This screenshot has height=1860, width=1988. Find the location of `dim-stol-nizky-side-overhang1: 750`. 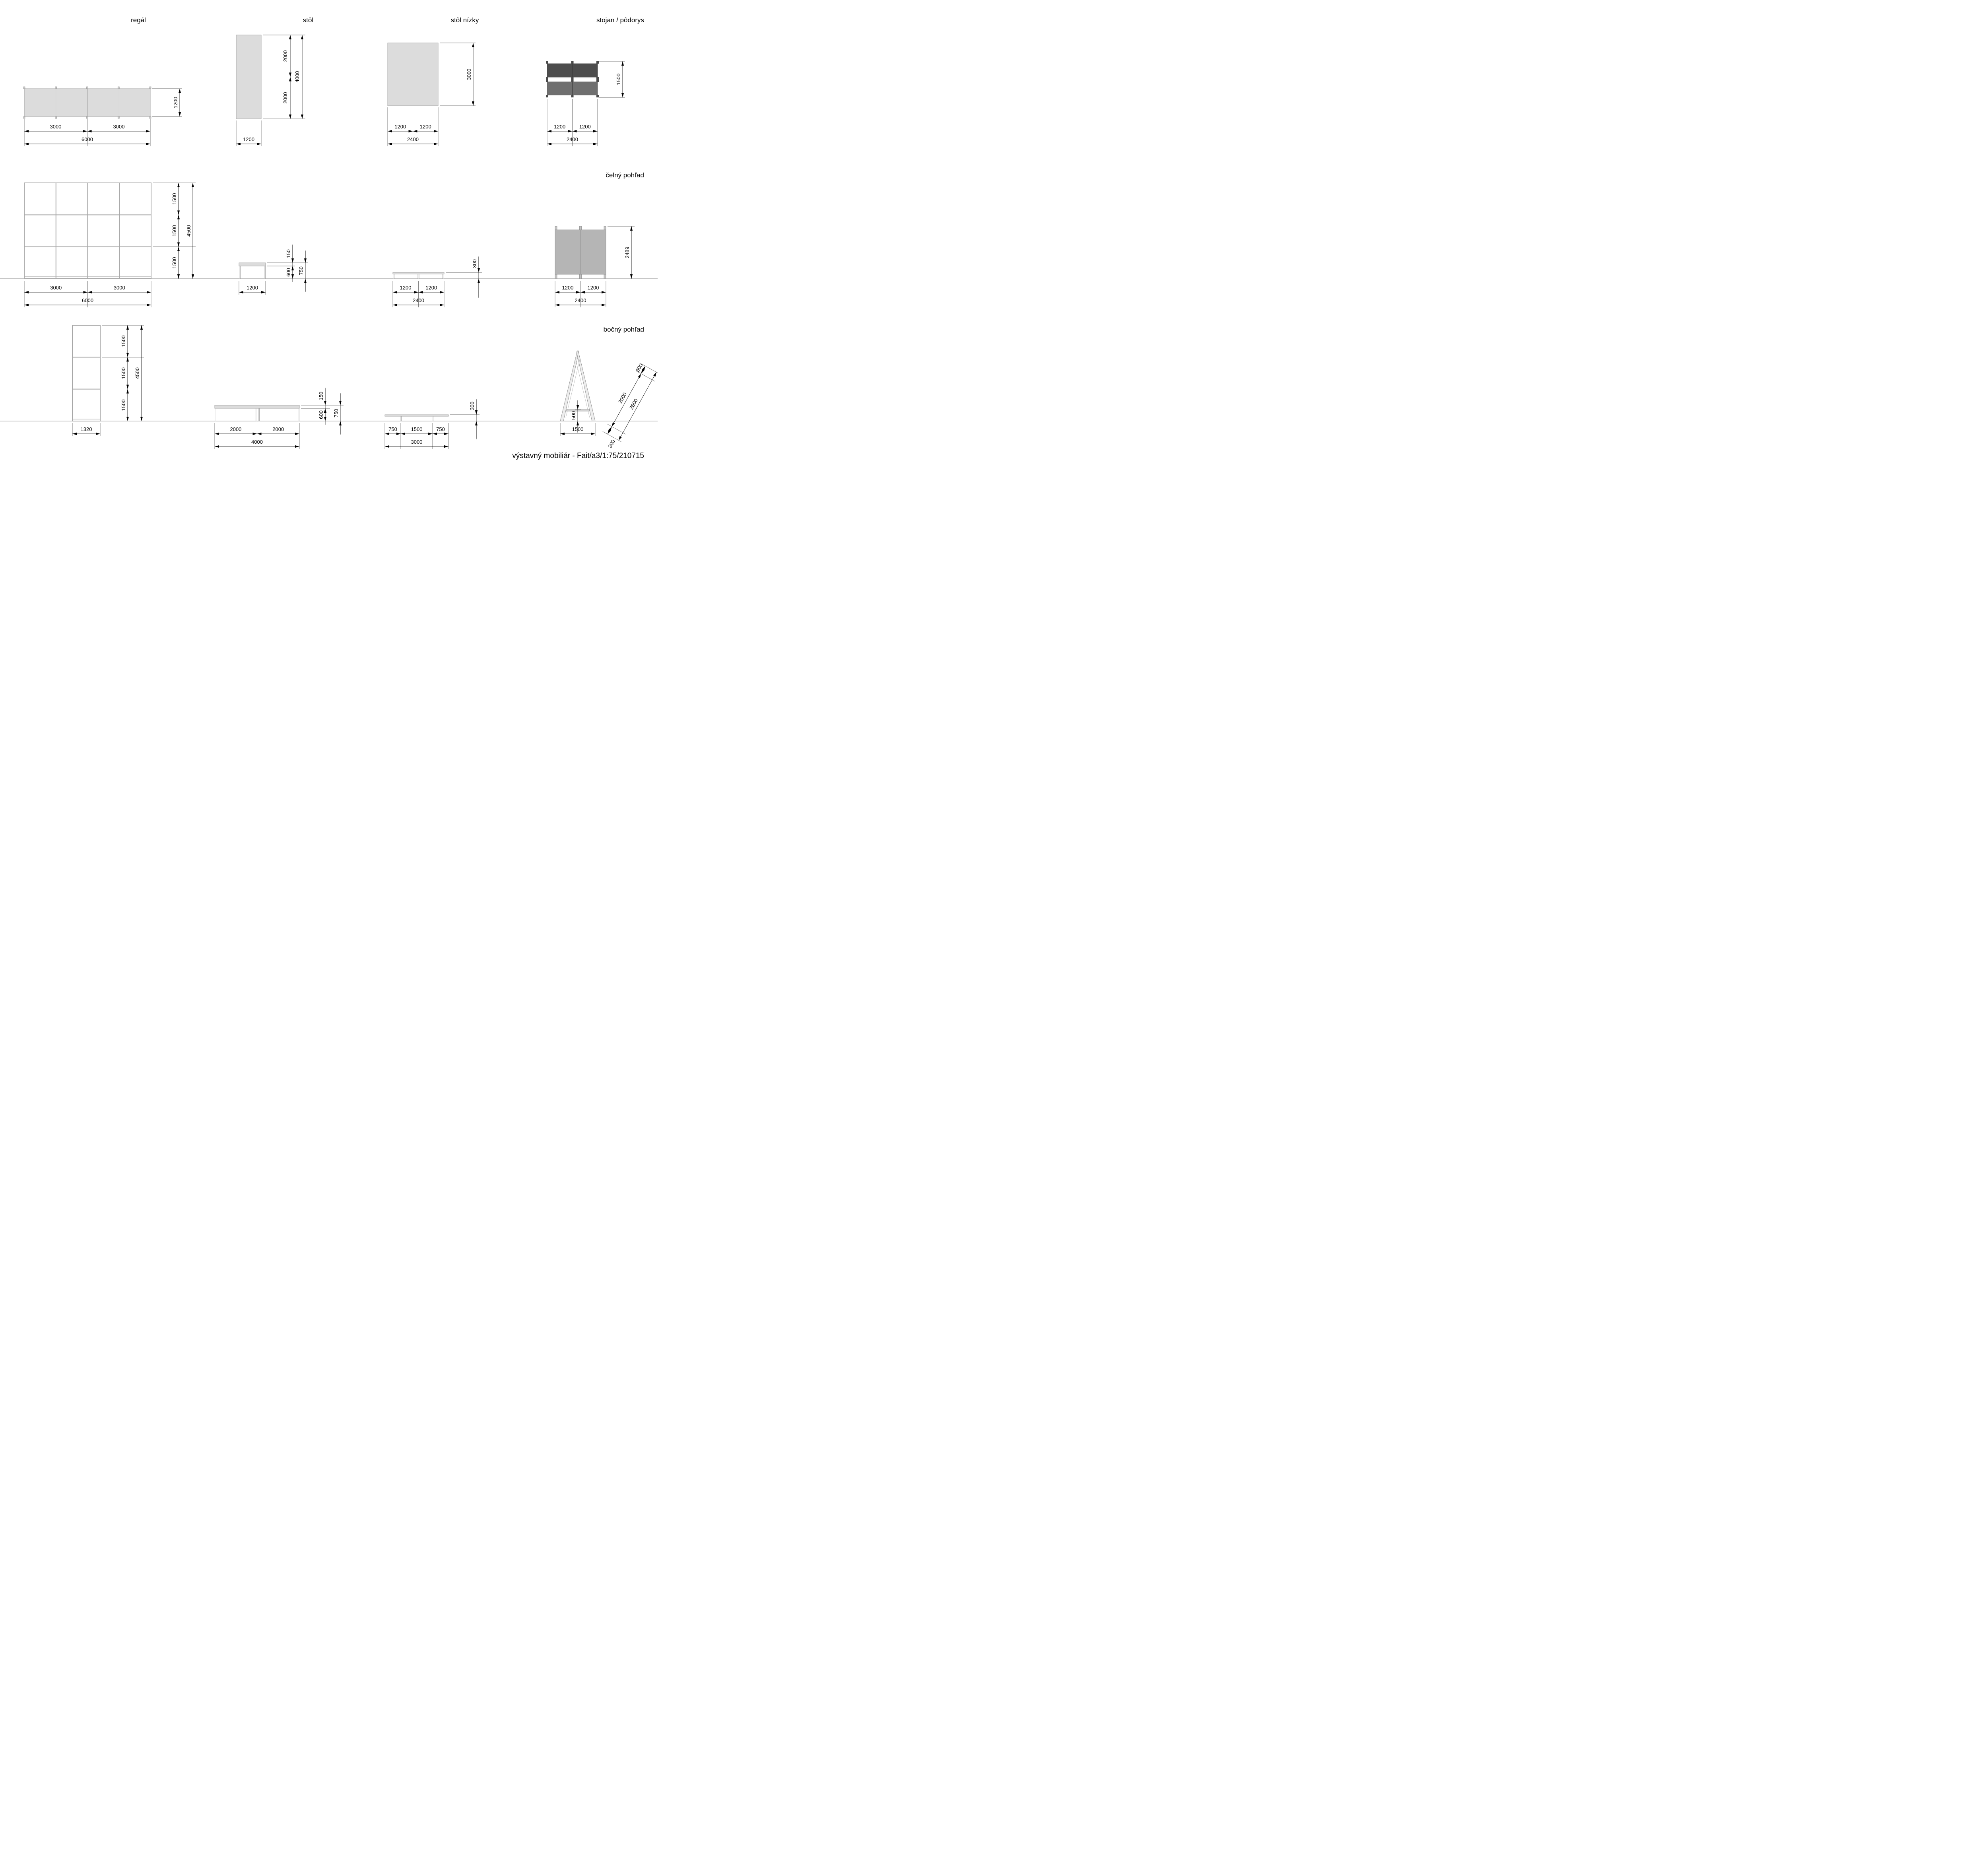

dim-stol-nizky-side-overhang1: 750 is located at coordinates (392, 429).